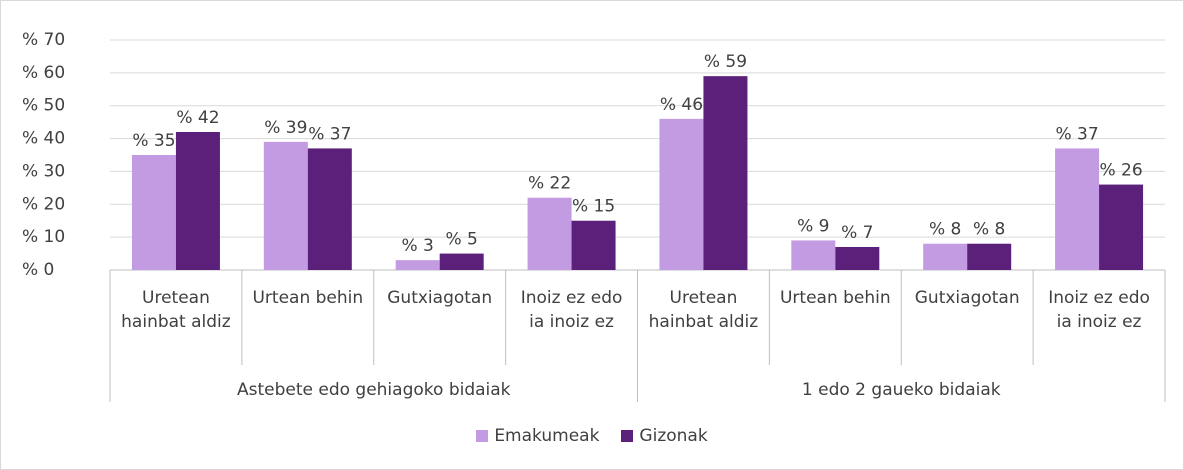 This screenshot has height=470, width=1184. Describe the element at coordinates (43, 40) in the screenshot. I see `y-tick-label: % 70` at that location.